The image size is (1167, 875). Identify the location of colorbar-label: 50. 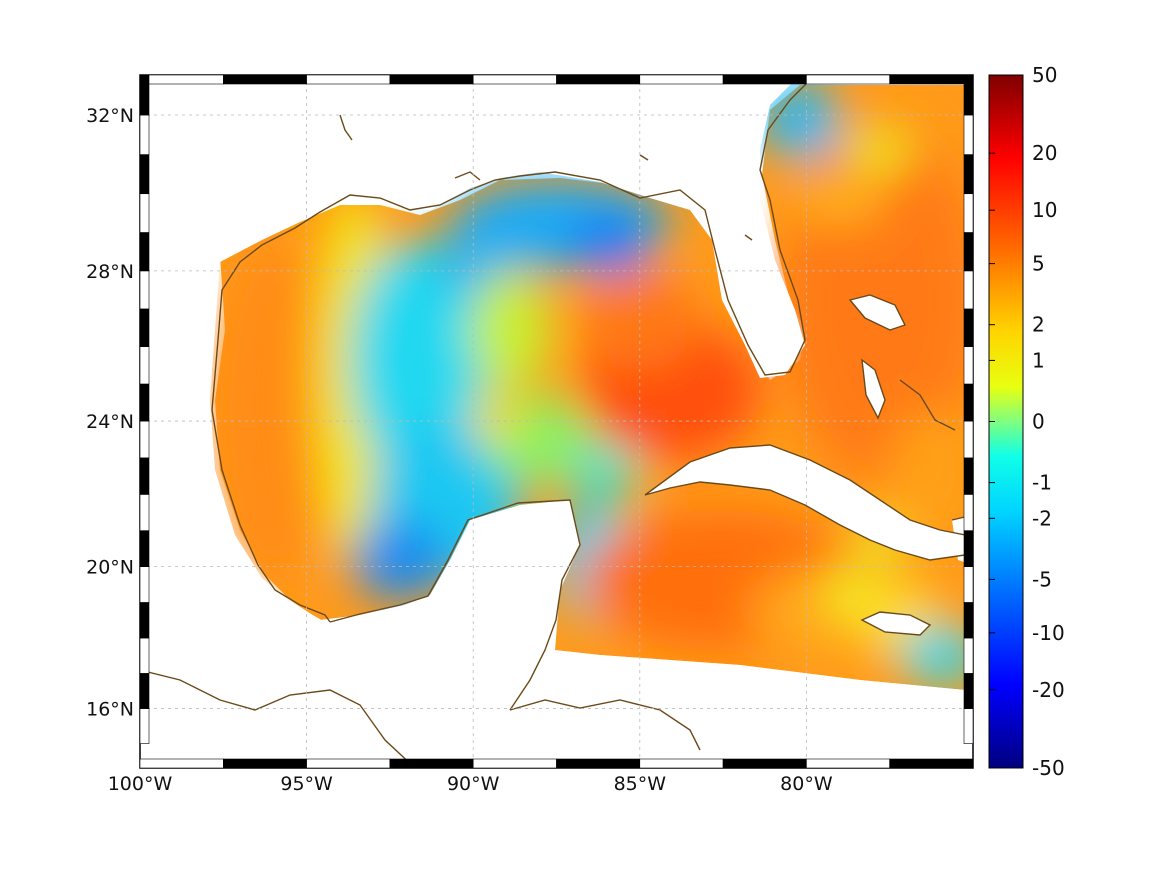
(1044, 75).